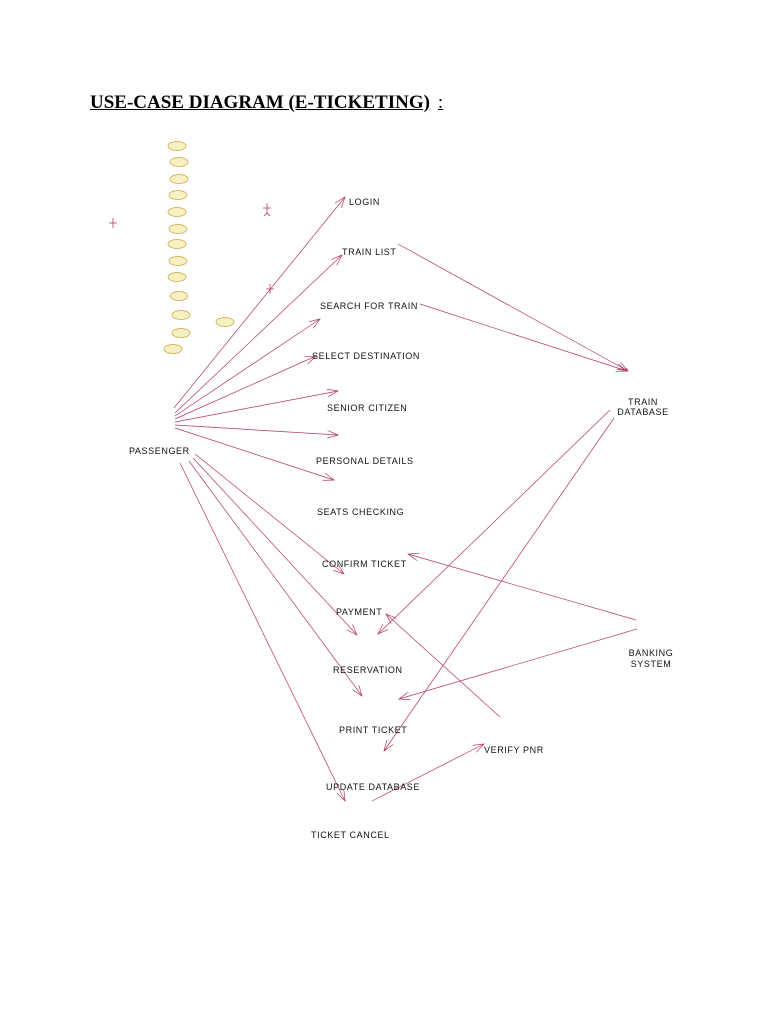 The image size is (768, 1024). I want to click on use-case-ticket-cancel-label: TICKET CANCEL, so click(350, 835).